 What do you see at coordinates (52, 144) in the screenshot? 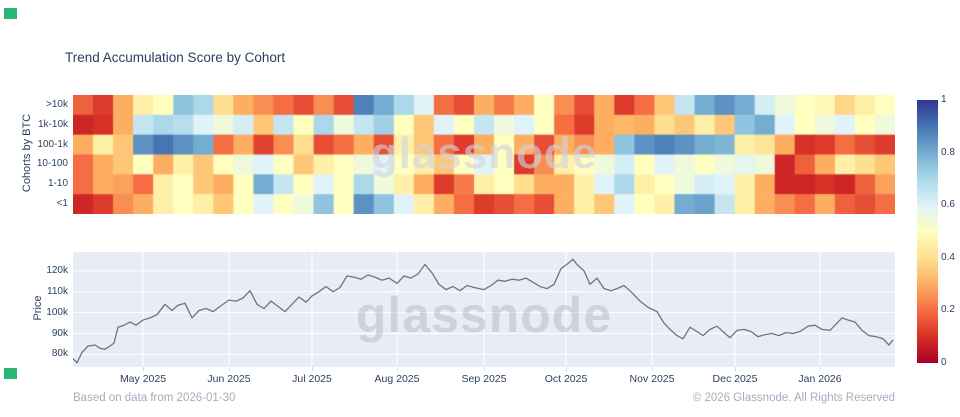
I see `heatmap-row-label: 100-1k` at bounding box center [52, 144].